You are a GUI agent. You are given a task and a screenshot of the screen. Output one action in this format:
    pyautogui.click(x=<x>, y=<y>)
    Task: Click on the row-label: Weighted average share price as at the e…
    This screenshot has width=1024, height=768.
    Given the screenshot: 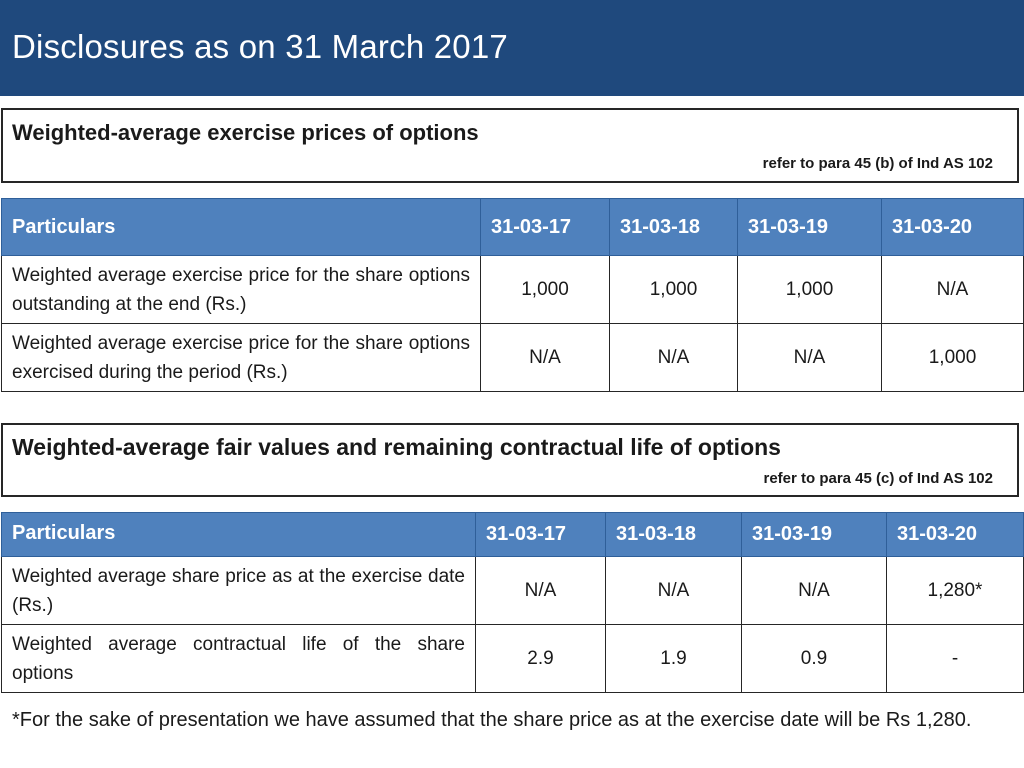 What is the action you would take?
    pyautogui.click(x=238, y=590)
    